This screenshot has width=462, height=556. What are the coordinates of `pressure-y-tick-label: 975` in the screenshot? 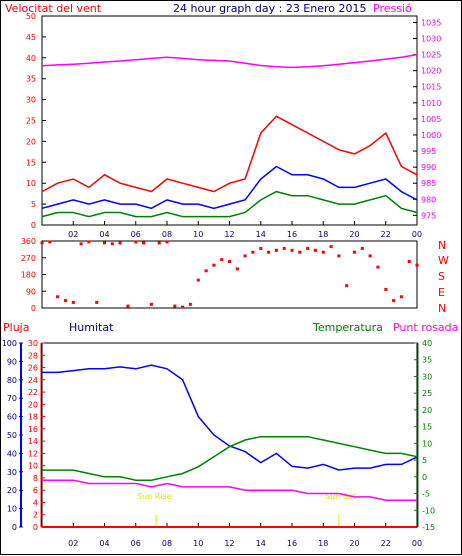 It's located at (428, 215).